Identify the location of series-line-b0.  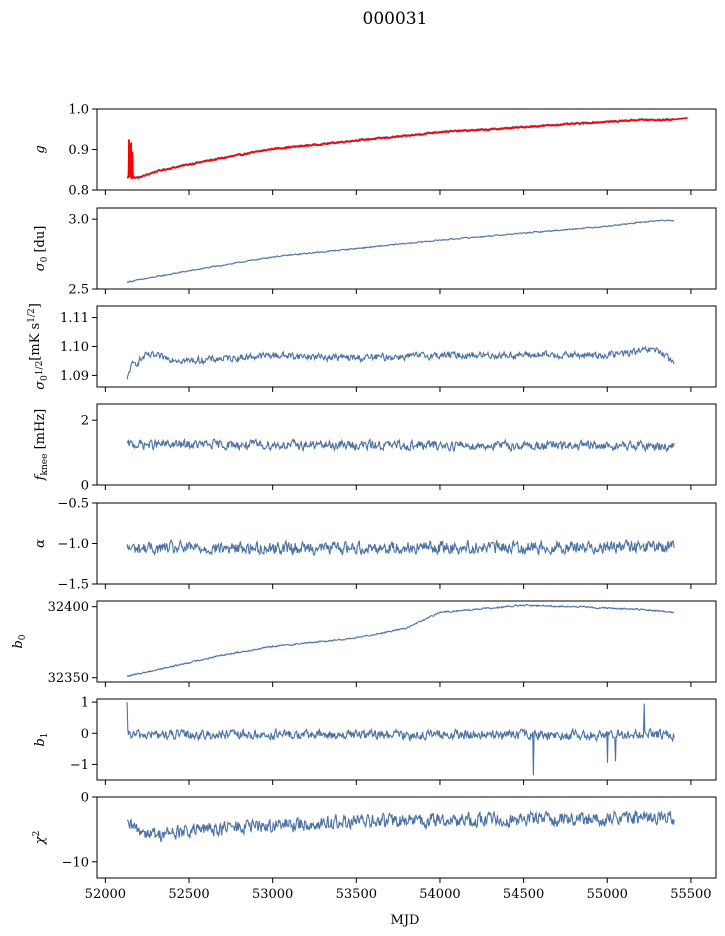
(400, 640).